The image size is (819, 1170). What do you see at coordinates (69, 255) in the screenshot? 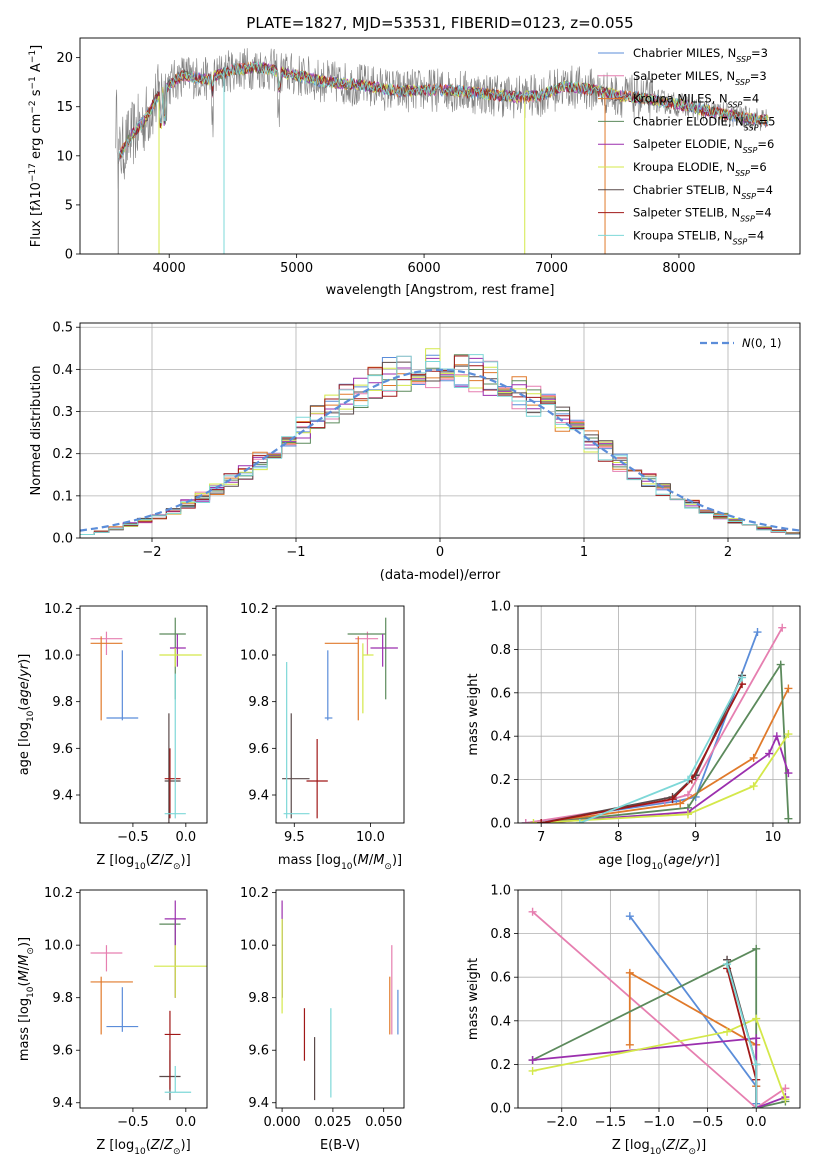
I see `y-tick-label: 0` at bounding box center [69, 255].